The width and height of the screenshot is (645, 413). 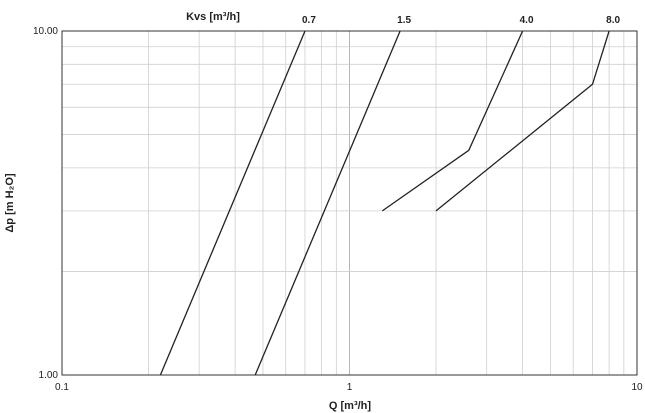 What do you see at coordinates (461, 20) in the screenshot?
I see `series-labels: 0.7 1.5 4.0 8.0` at bounding box center [461, 20].